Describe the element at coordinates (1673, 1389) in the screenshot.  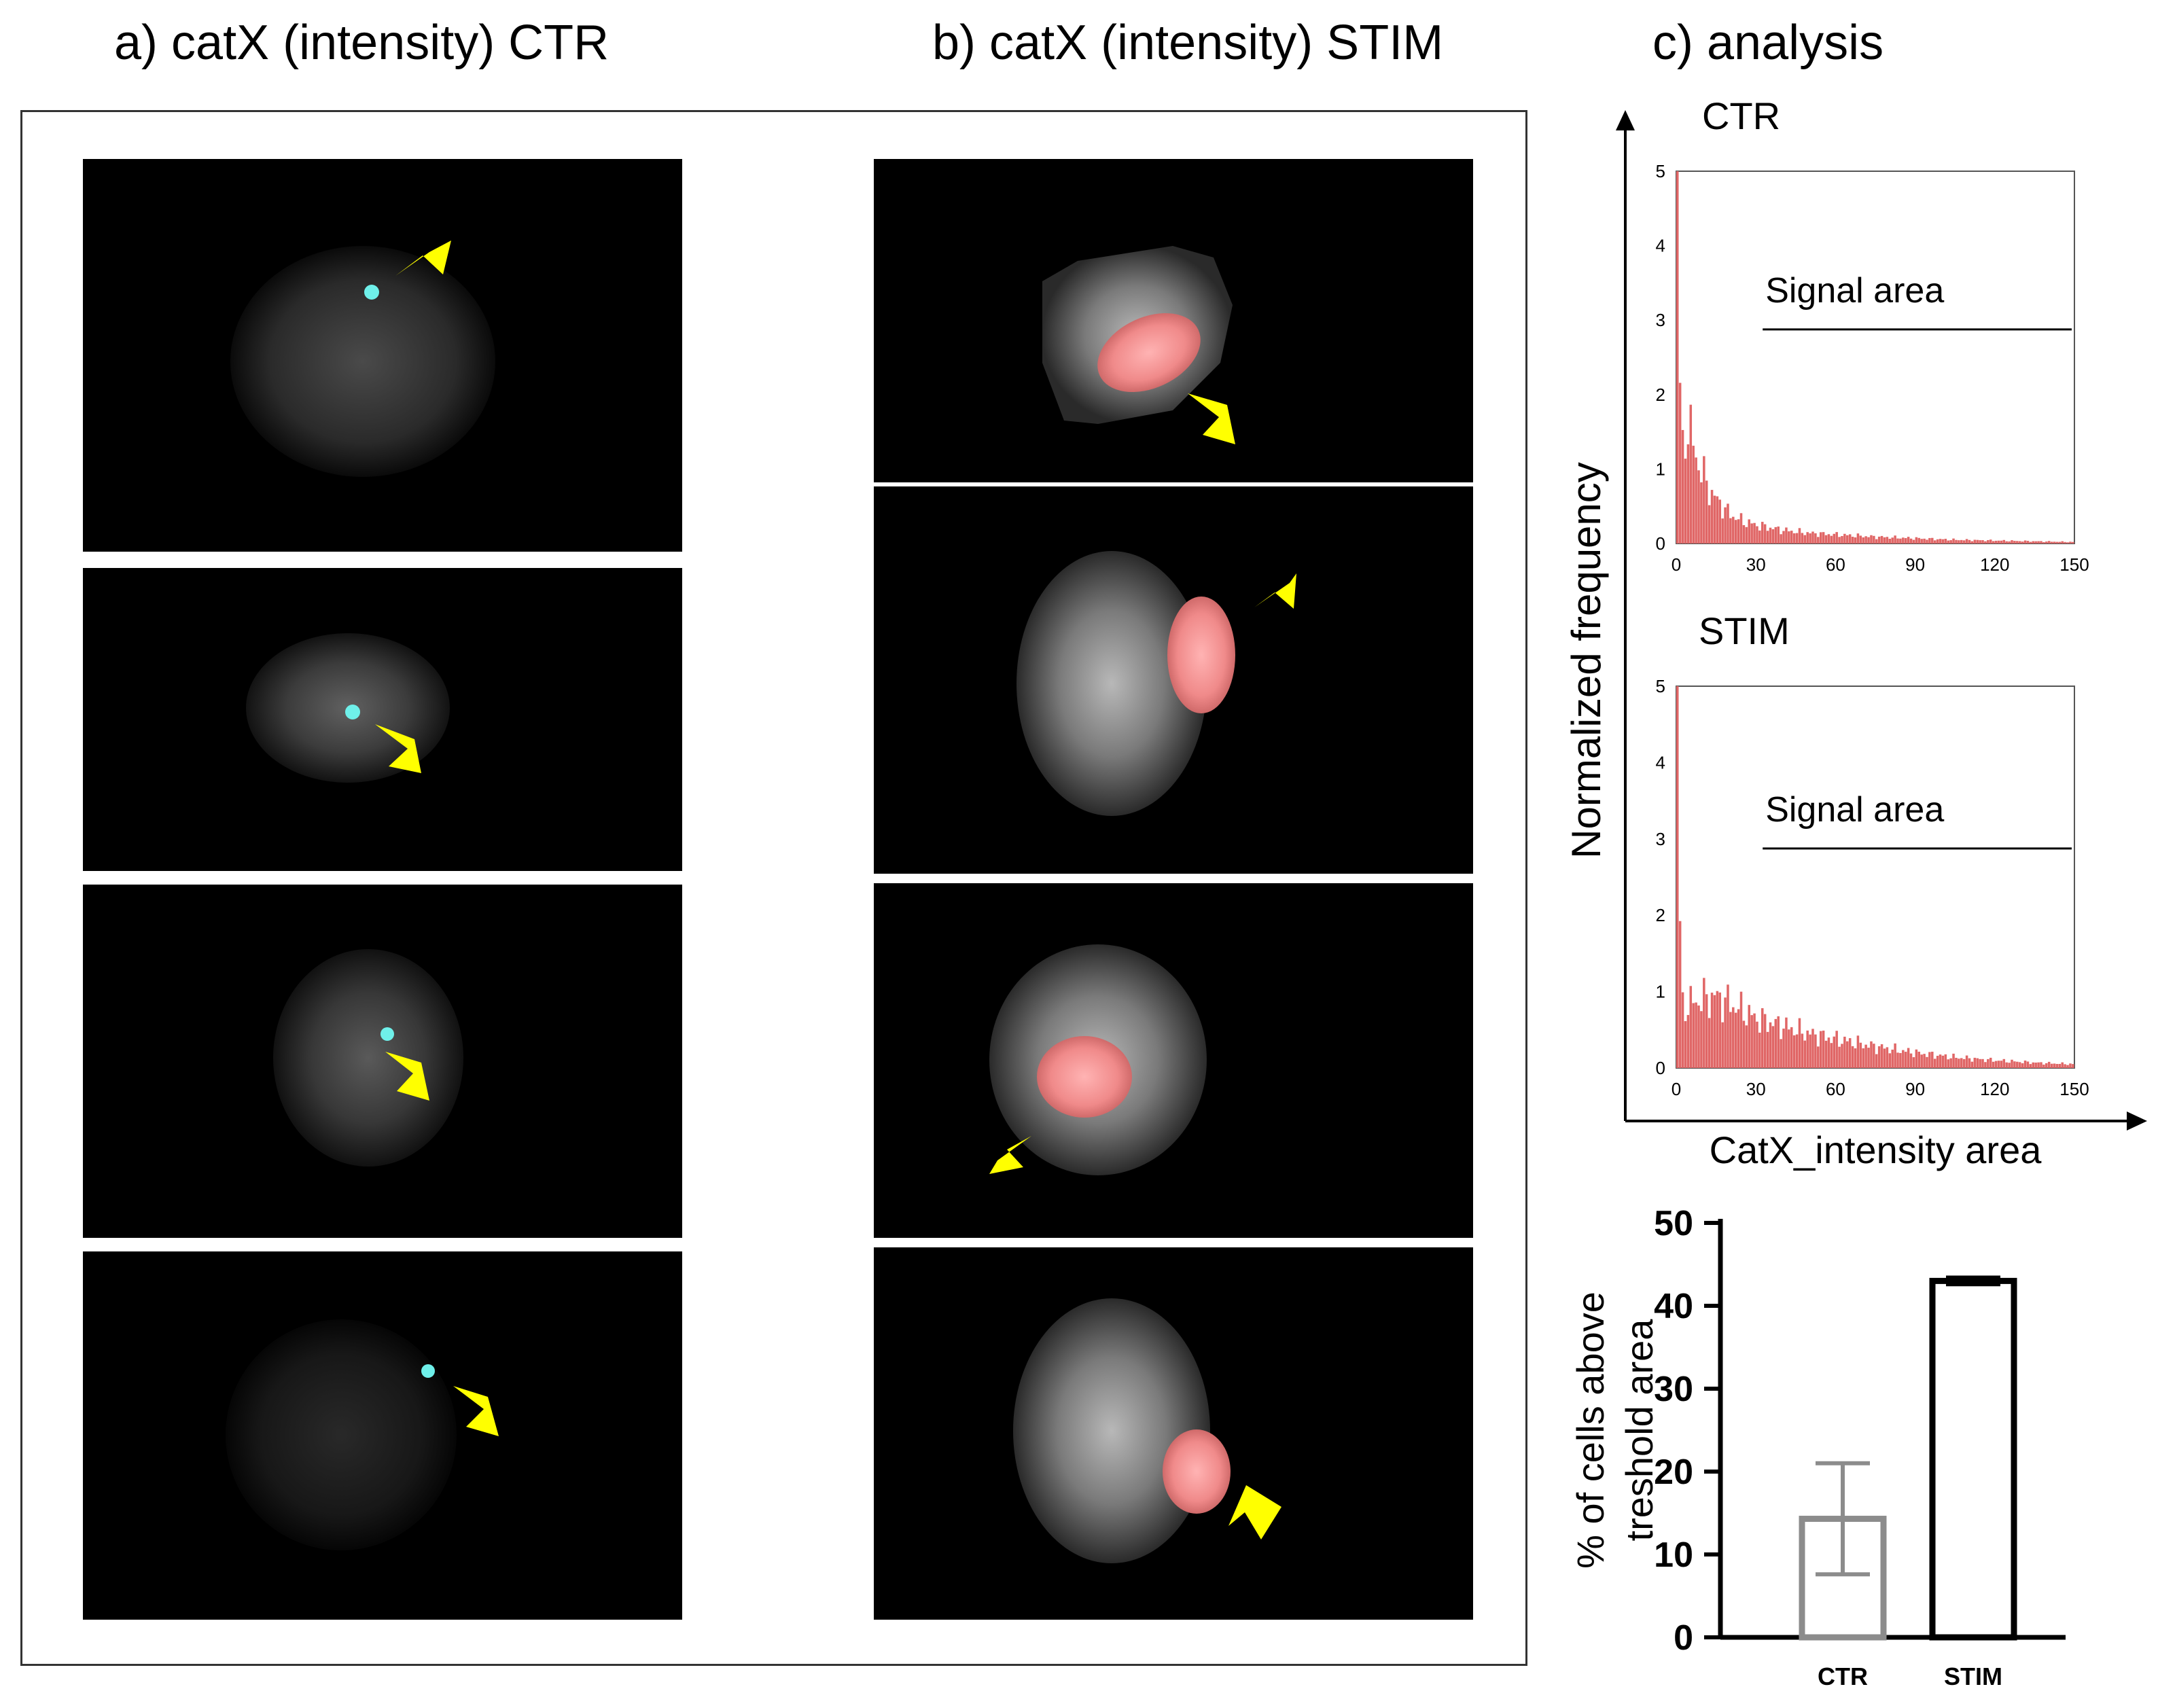
I see `bar-y-tick: 30` at that location.